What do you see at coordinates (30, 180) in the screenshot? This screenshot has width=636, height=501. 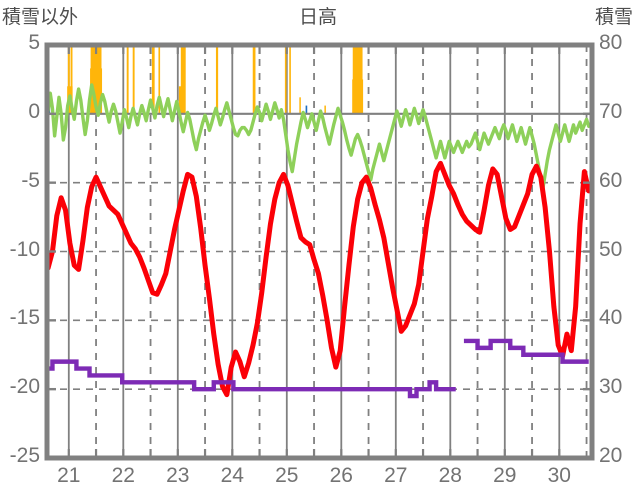 I see `y-axis-left-tick-label: -5` at bounding box center [30, 180].